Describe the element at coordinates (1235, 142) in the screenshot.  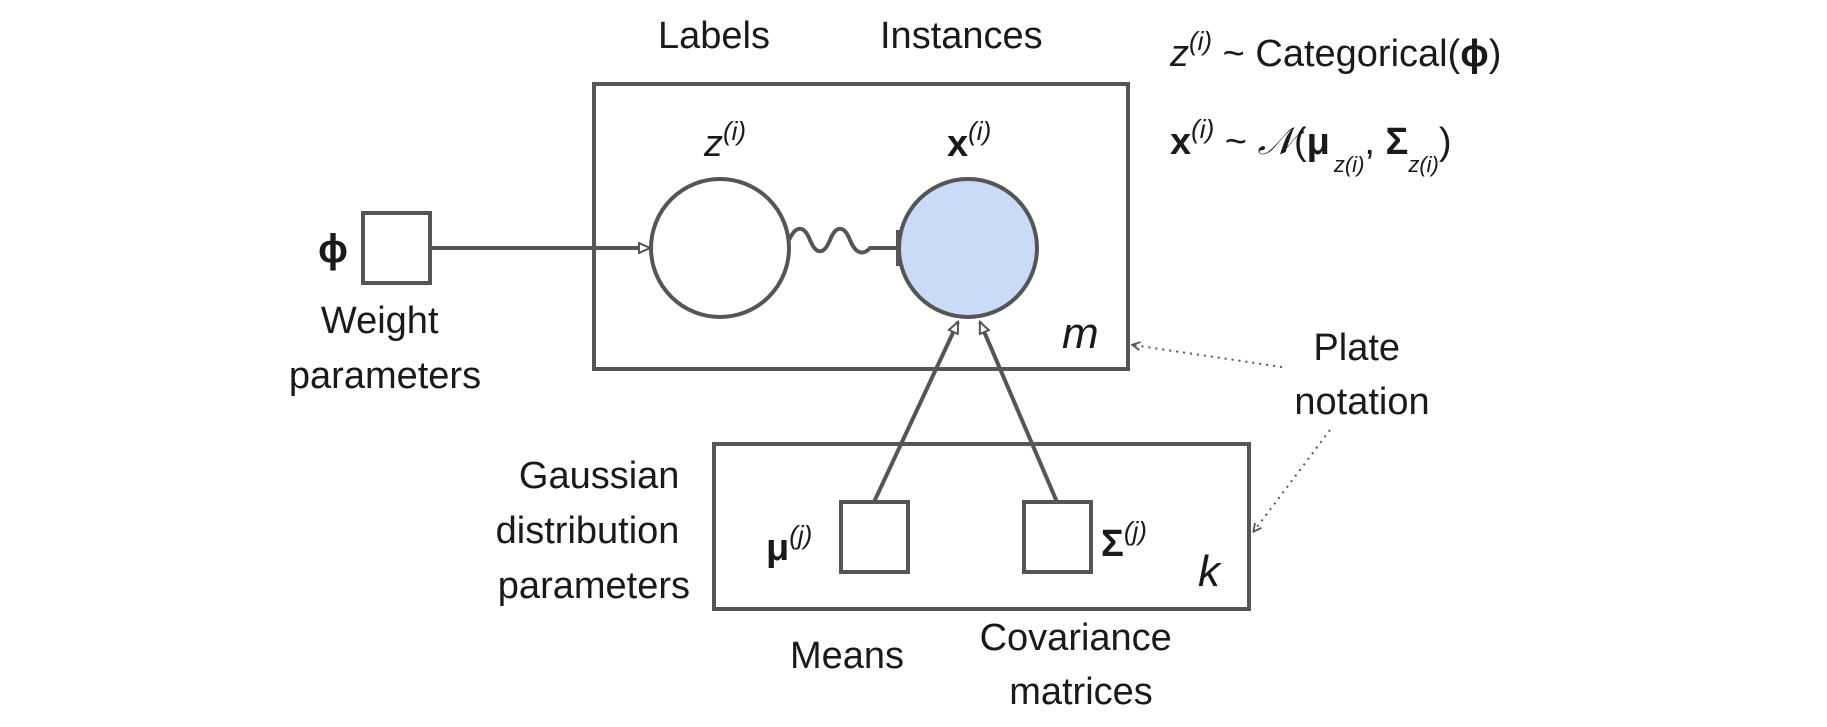
I see `equation-x-tilde: ~` at that location.